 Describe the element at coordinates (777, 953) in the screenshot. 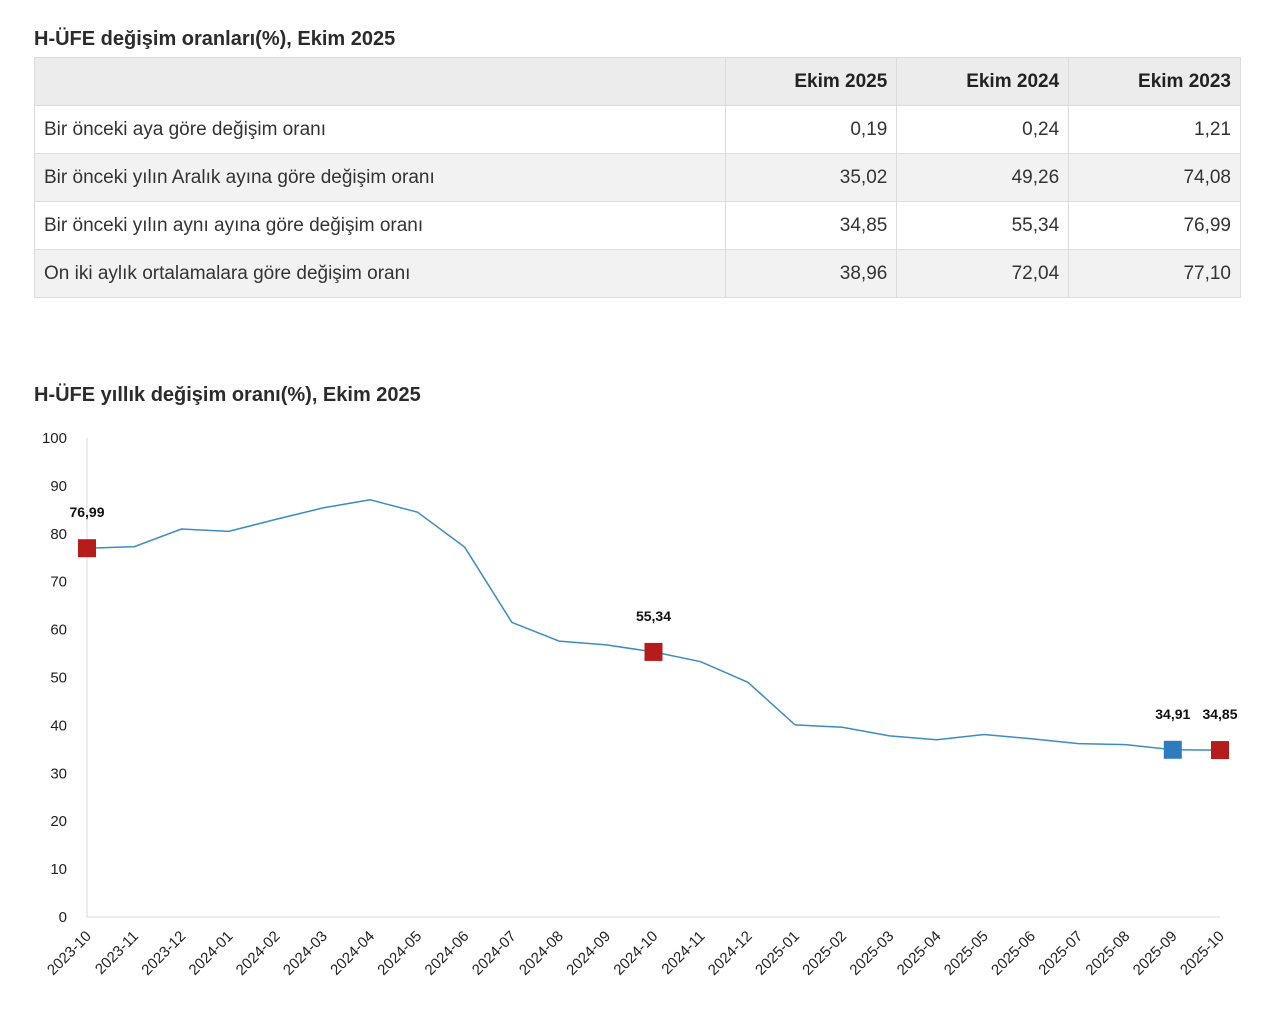

I see `x-tick-label: 2025-01` at that location.